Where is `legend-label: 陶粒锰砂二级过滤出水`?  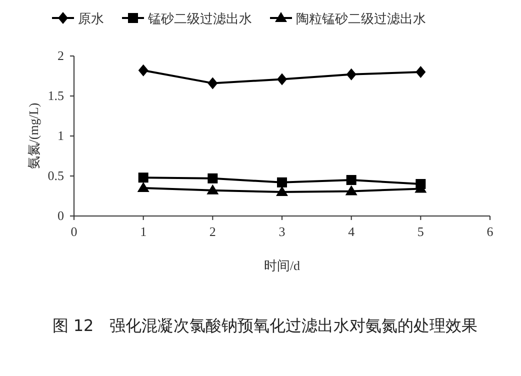
legend-label: 陶粒锰砂二级过滤出水 is located at coordinates (361, 19).